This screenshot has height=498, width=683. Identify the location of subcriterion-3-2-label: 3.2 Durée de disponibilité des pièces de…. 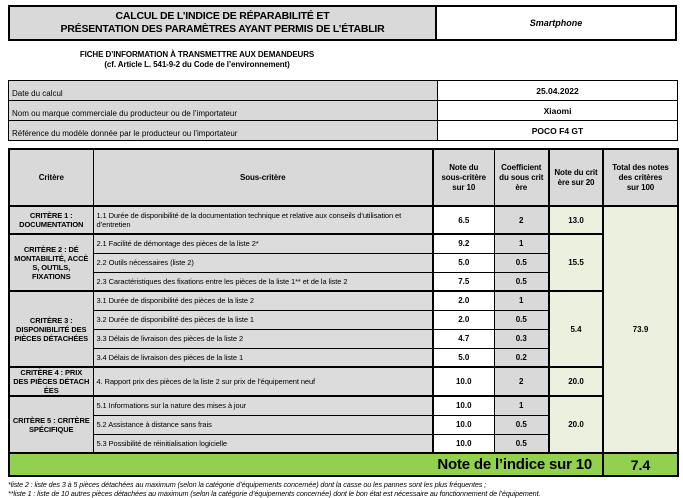
(263, 319).